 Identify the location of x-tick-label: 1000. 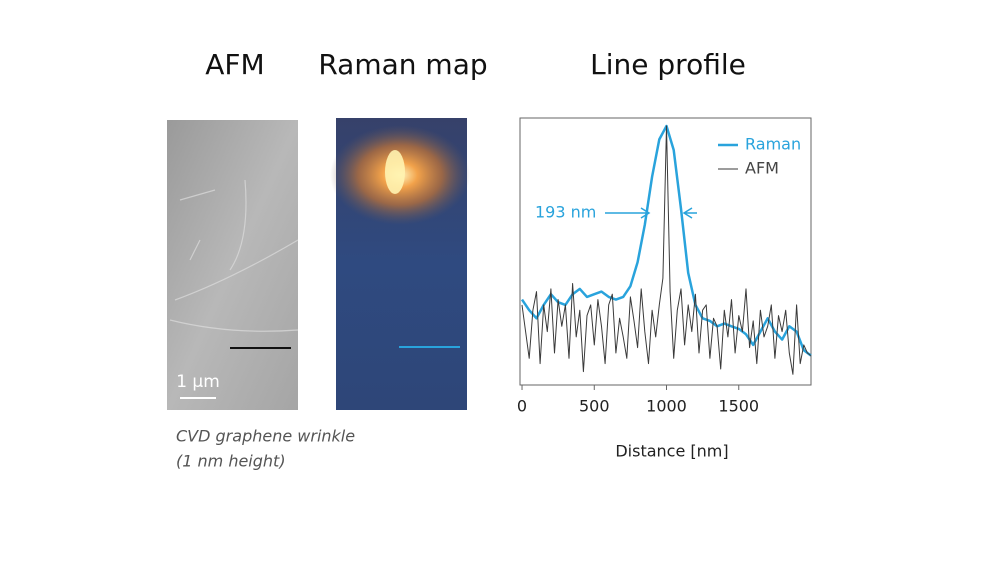
(666, 406).